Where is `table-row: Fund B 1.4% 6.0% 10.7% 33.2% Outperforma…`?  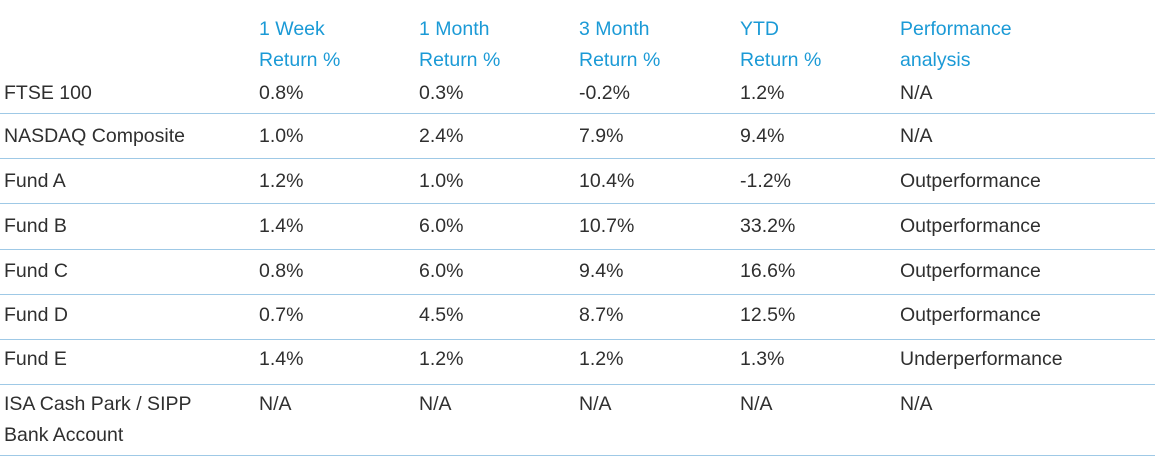 table-row: Fund B 1.4% 6.0% 10.7% 33.2% Outperforma… is located at coordinates (577, 227).